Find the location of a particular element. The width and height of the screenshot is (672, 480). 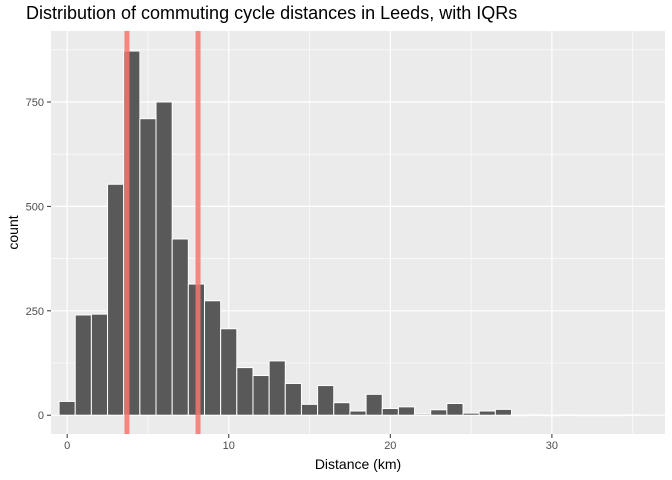

y-tick-label: 750 is located at coordinates (35, 103).